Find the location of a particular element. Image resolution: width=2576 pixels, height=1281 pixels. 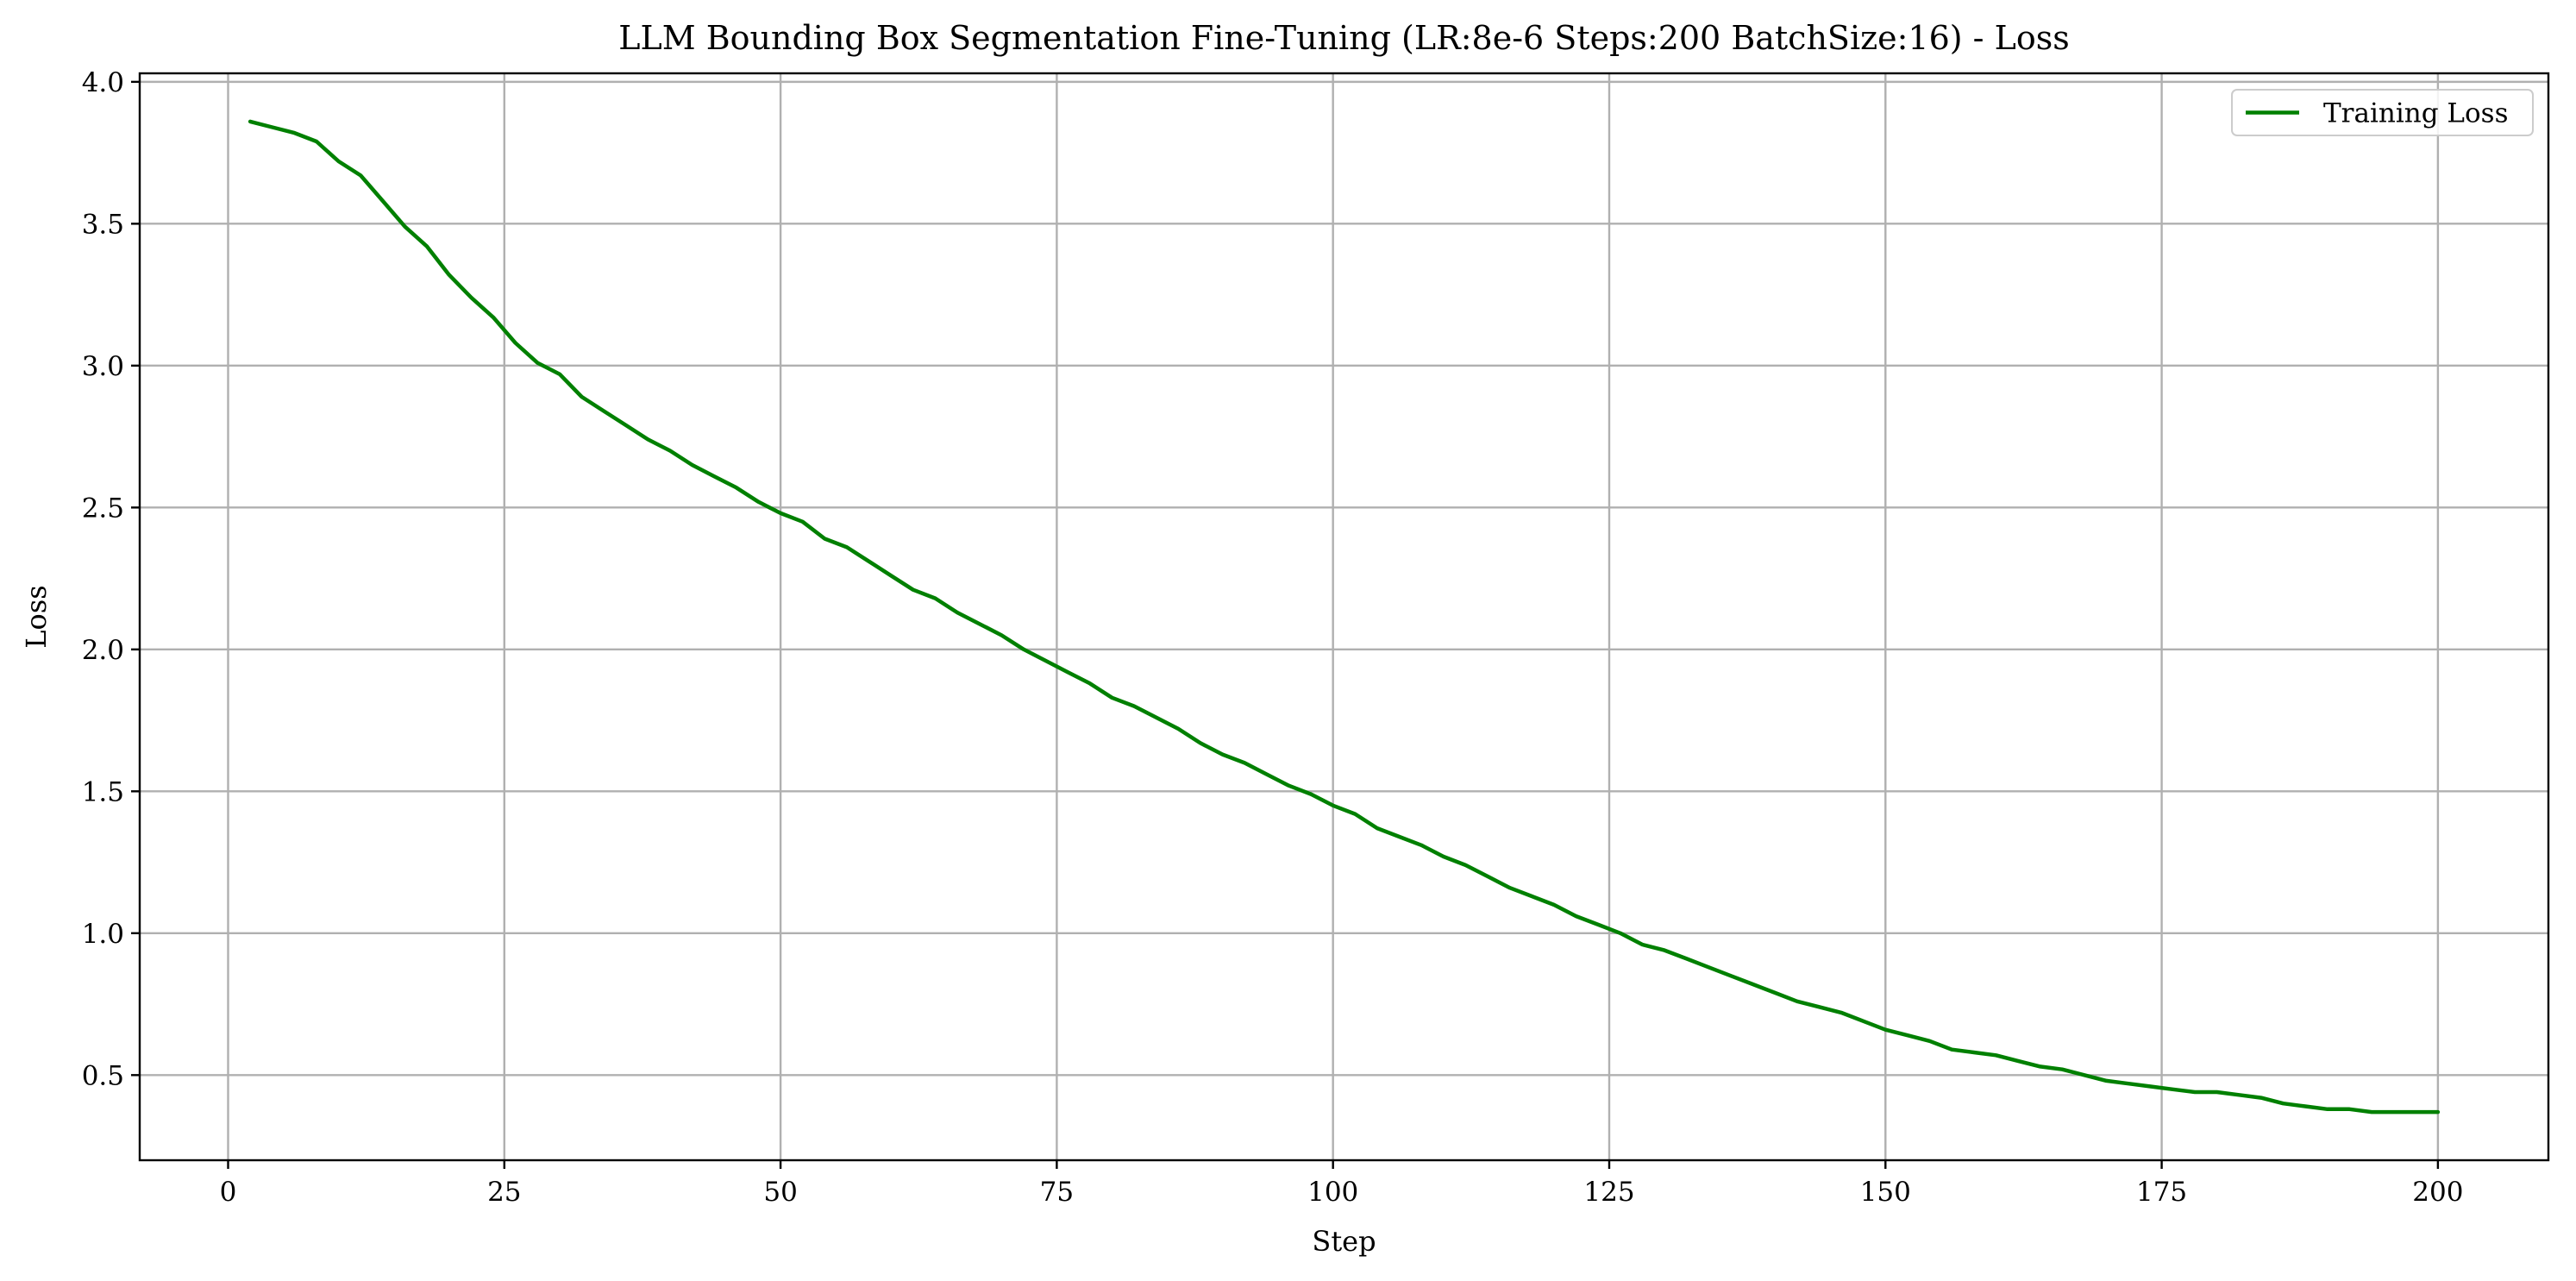

legend-box is located at coordinates (2382, 112).